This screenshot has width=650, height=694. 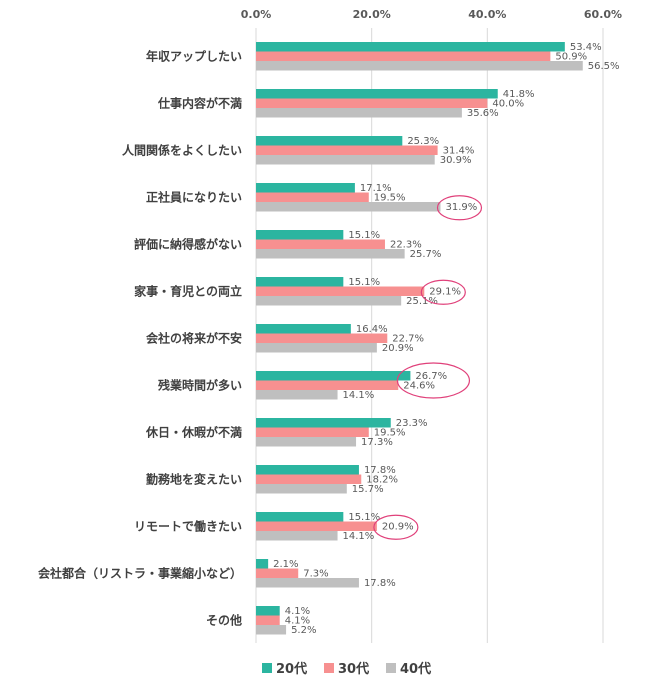 I want to click on data-label: 25.7%, so click(x=426, y=254).